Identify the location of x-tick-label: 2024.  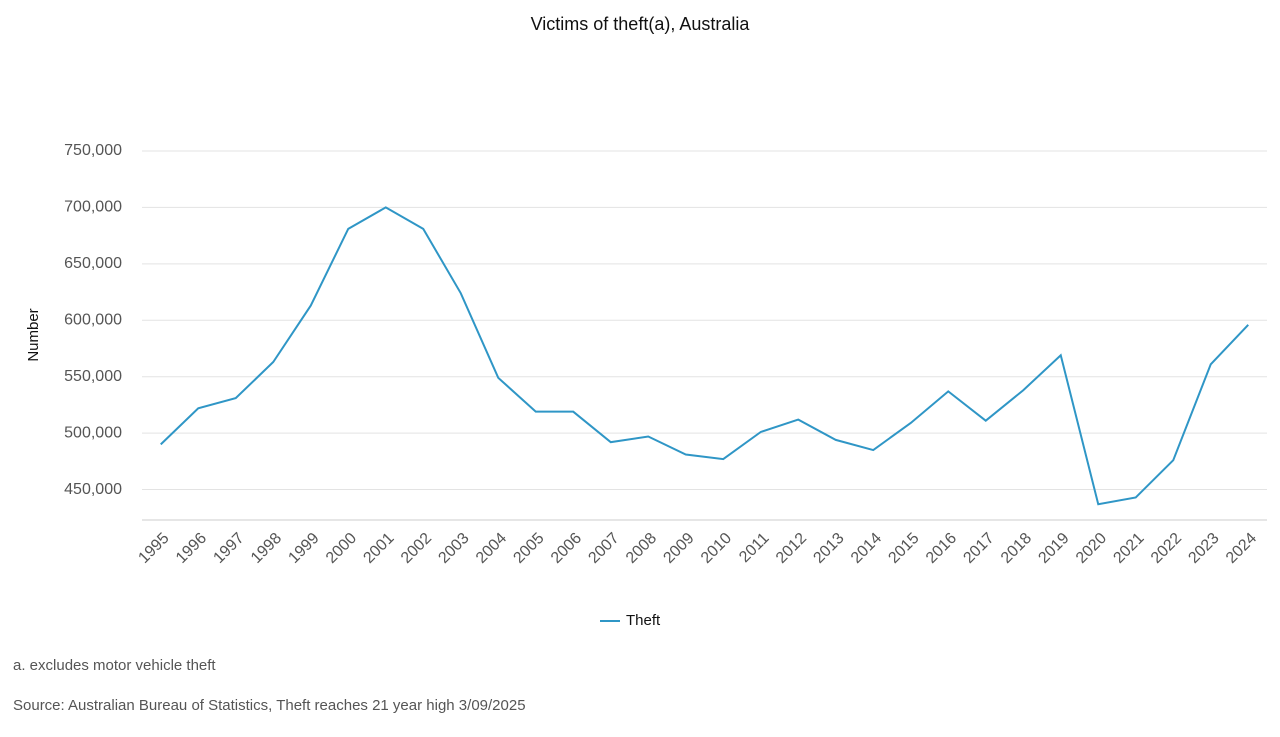
(1241, 548).